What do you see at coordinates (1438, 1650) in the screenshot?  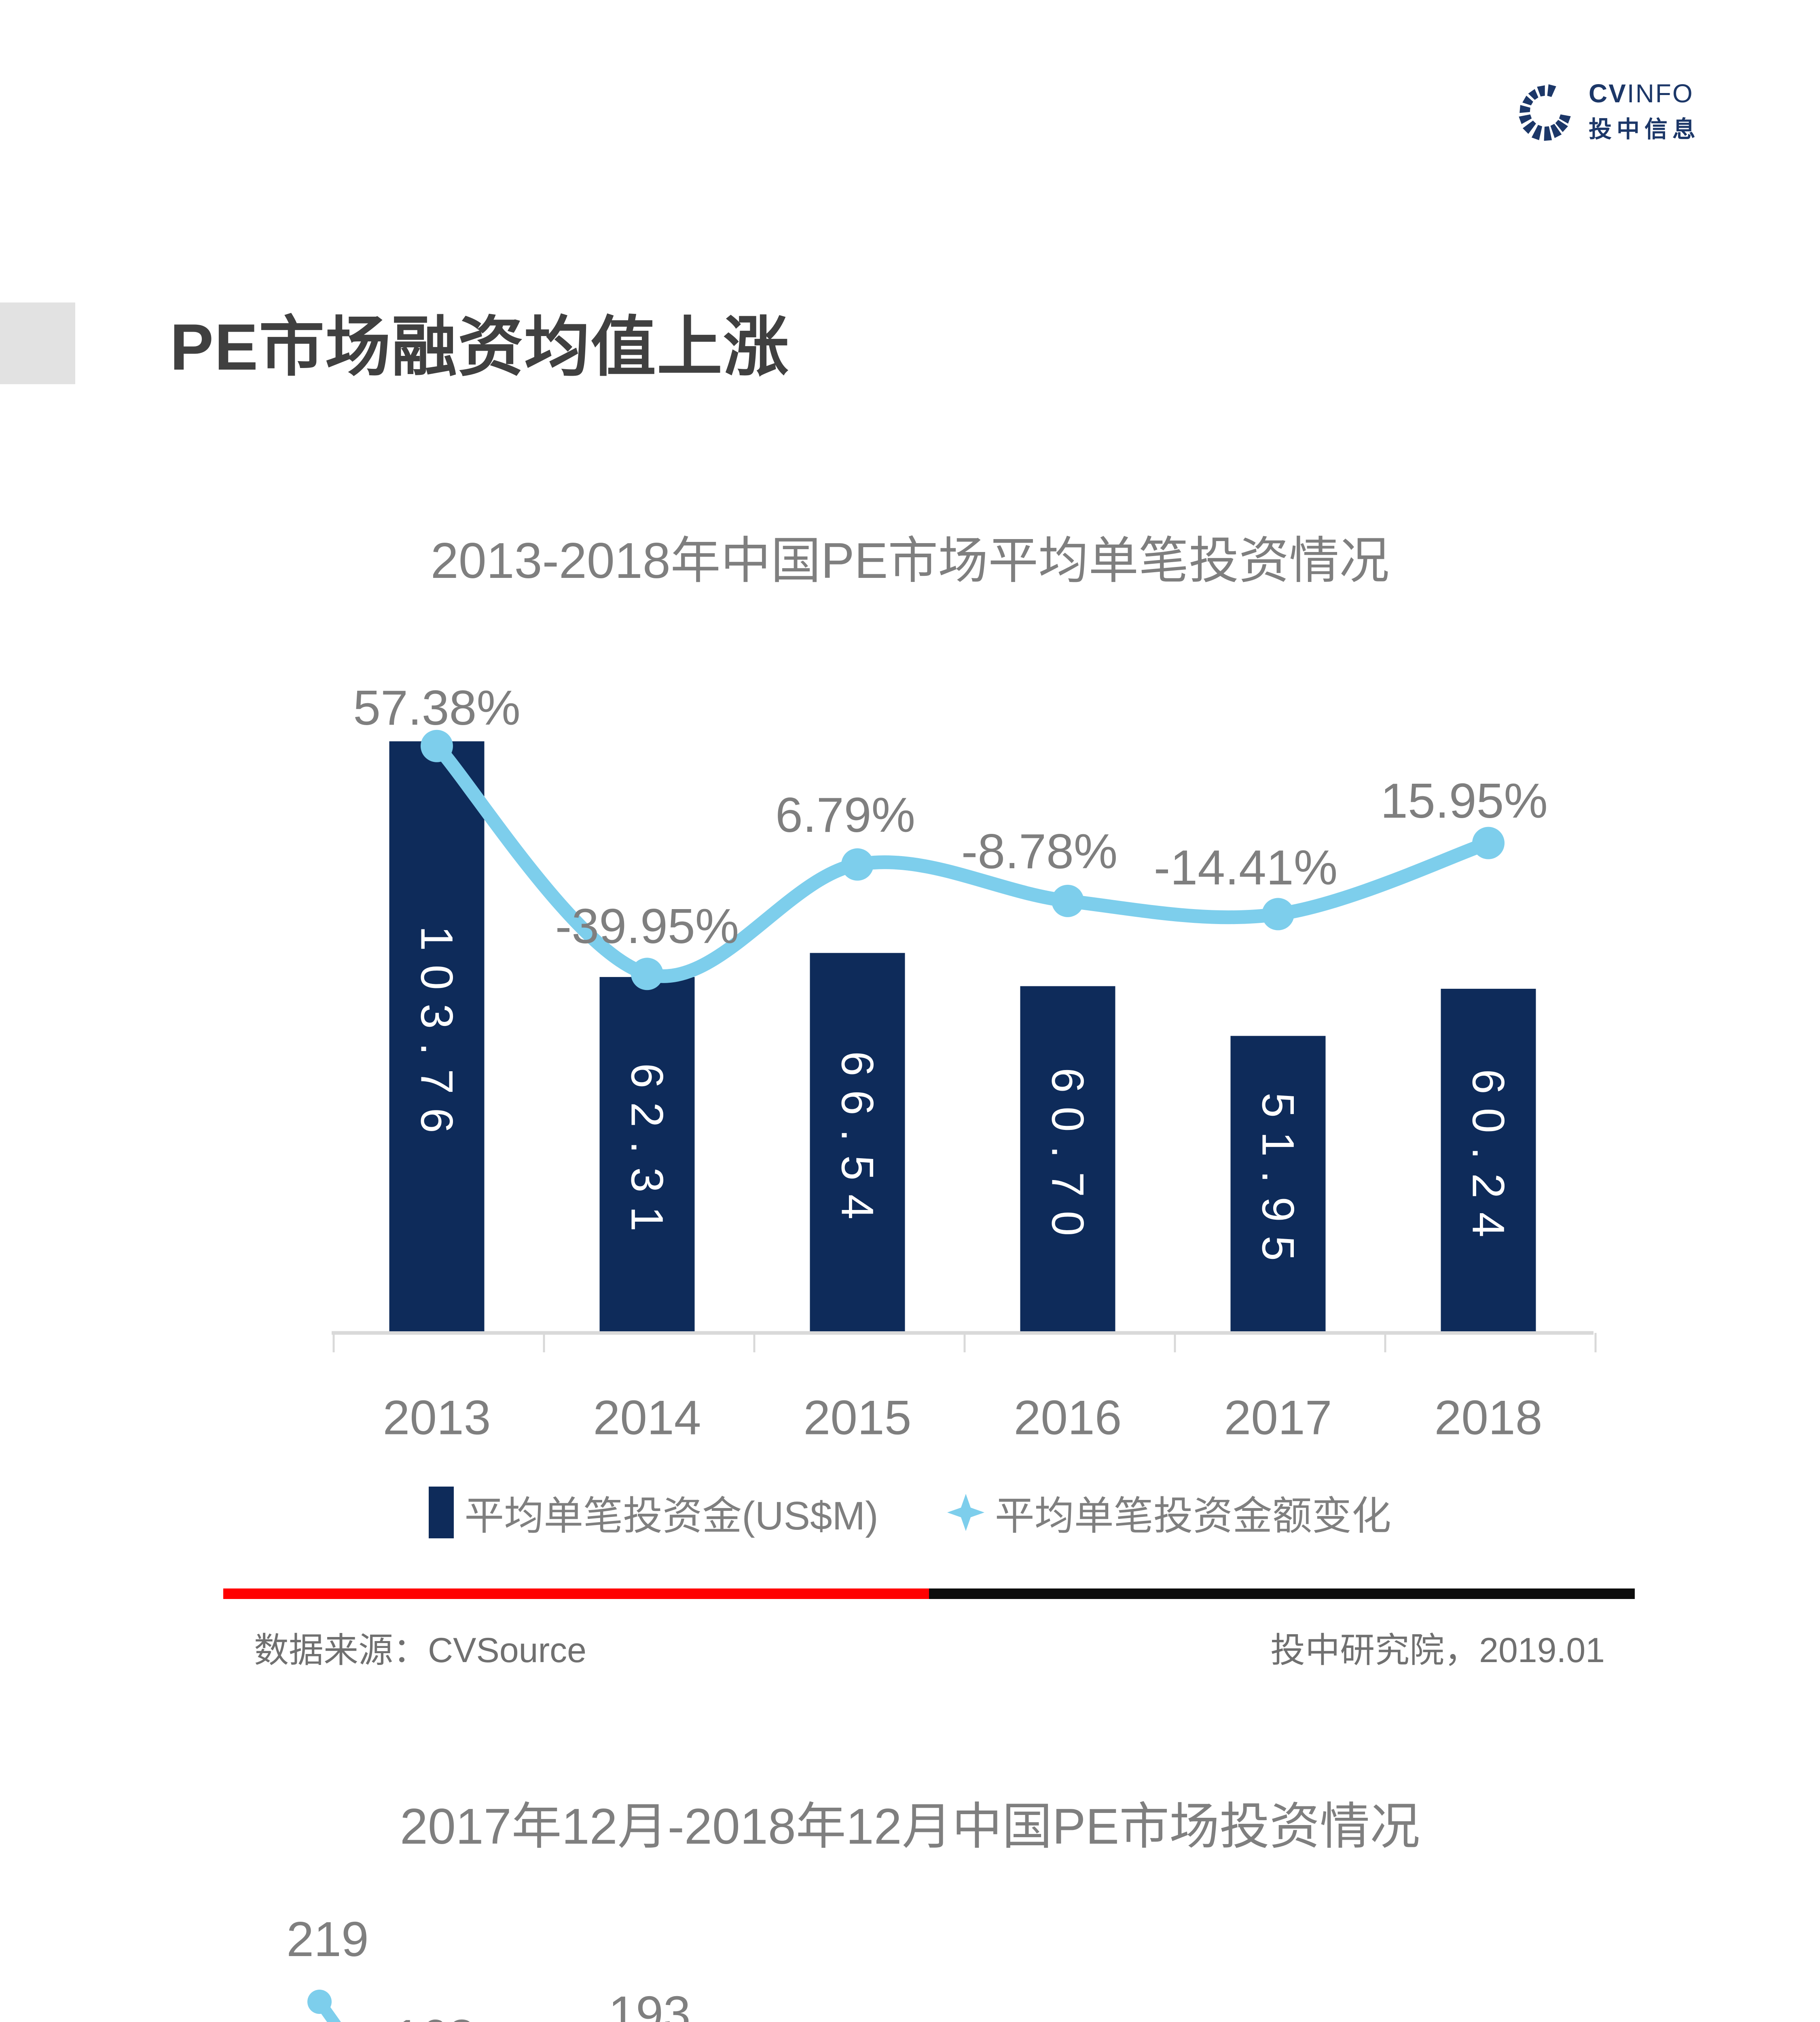 I see `research-credit-label: 投中研究院，2019.01` at bounding box center [1438, 1650].